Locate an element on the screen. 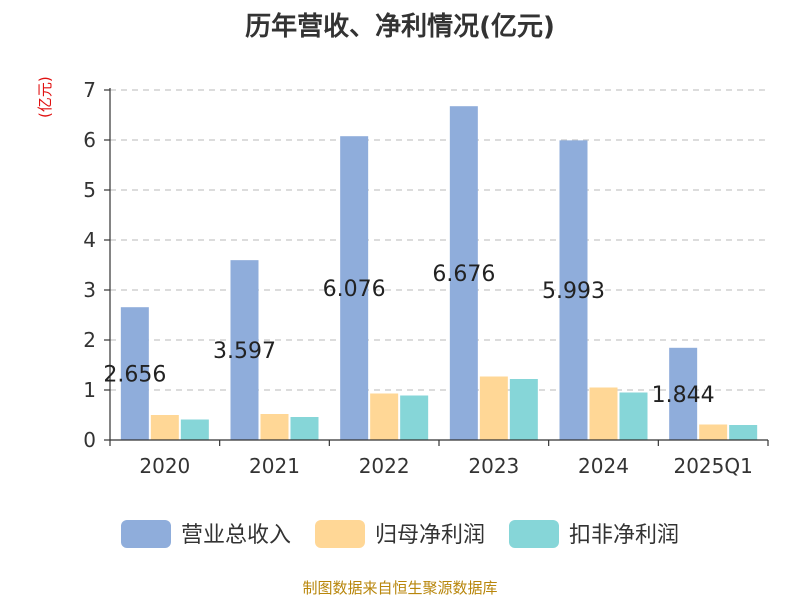 The height and width of the screenshot is (600, 800). bar-1-2020 is located at coordinates (134, 373).